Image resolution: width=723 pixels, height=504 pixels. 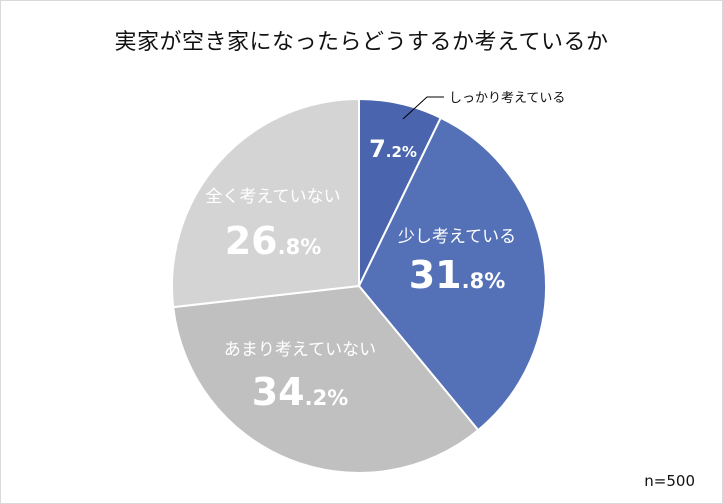 What do you see at coordinates (669, 481) in the screenshot?
I see `sample-size-note: n=500` at bounding box center [669, 481].